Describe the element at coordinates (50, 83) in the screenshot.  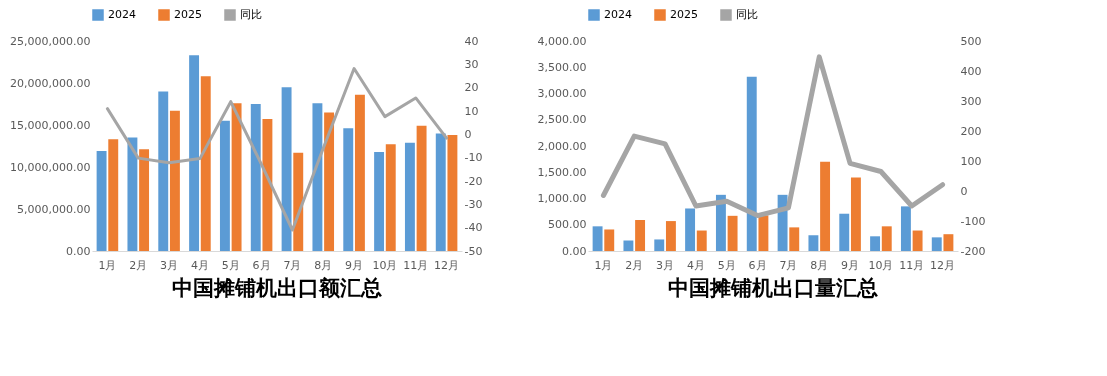
I see `y-tick-label: 20,000,000.00` at that location.